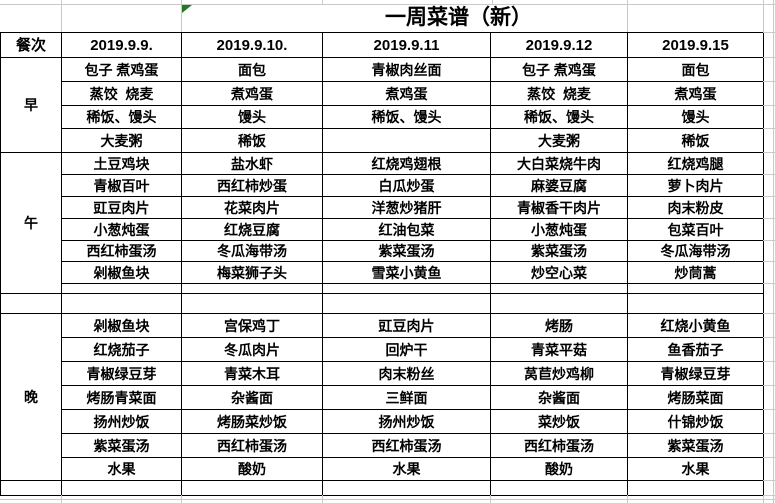  What do you see at coordinates (252, 373) in the screenshot?
I see `menu-cell: 青菜木耳` at bounding box center [252, 373].